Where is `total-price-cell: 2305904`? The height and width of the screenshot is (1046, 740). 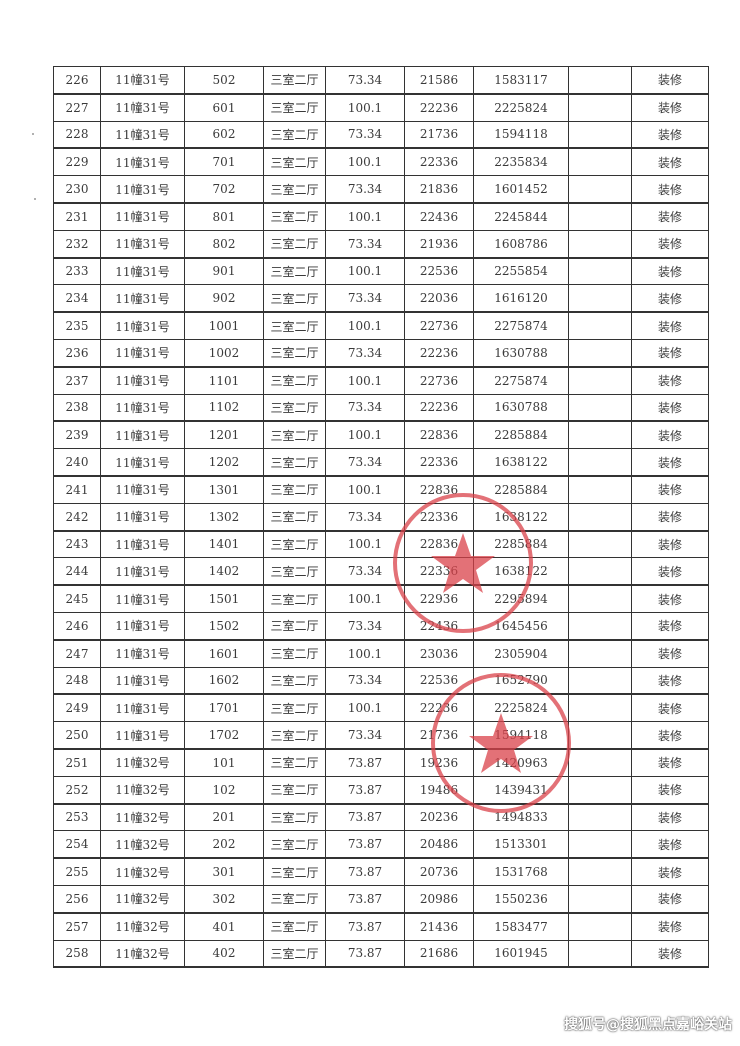
total-price-cell: 2305904 is located at coordinates (521, 653).